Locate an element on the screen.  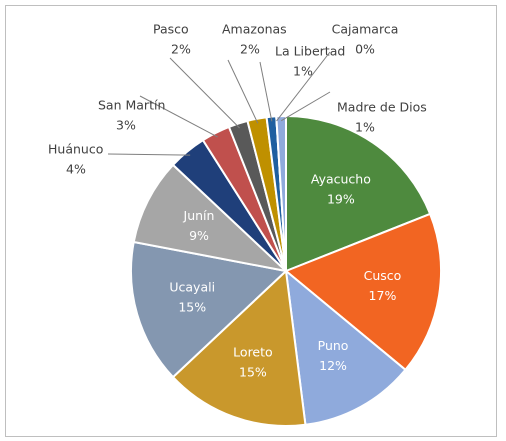
value-label: 9% is located at coordinates (199, 235).